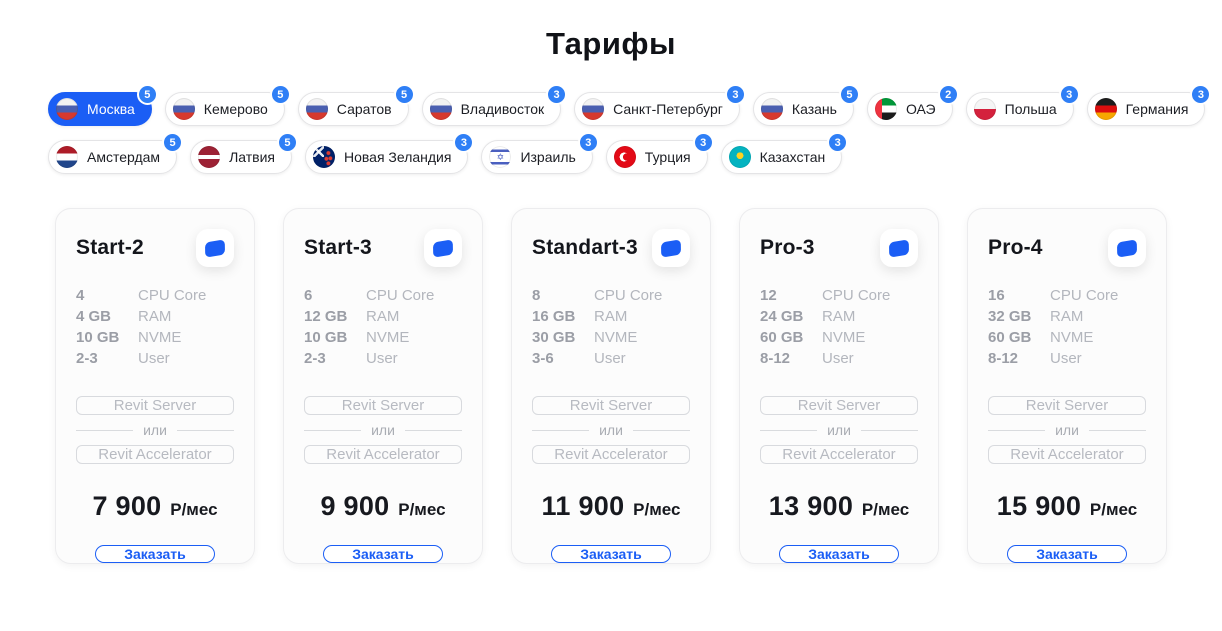 This screenshot has width=1222, height=631. Describe the element at coordinates (839, 327) in the screenshot. I see `plan-specs: 12 CPU Core 24 GB RAM 60 GB NVME 8-12 User` at that location.